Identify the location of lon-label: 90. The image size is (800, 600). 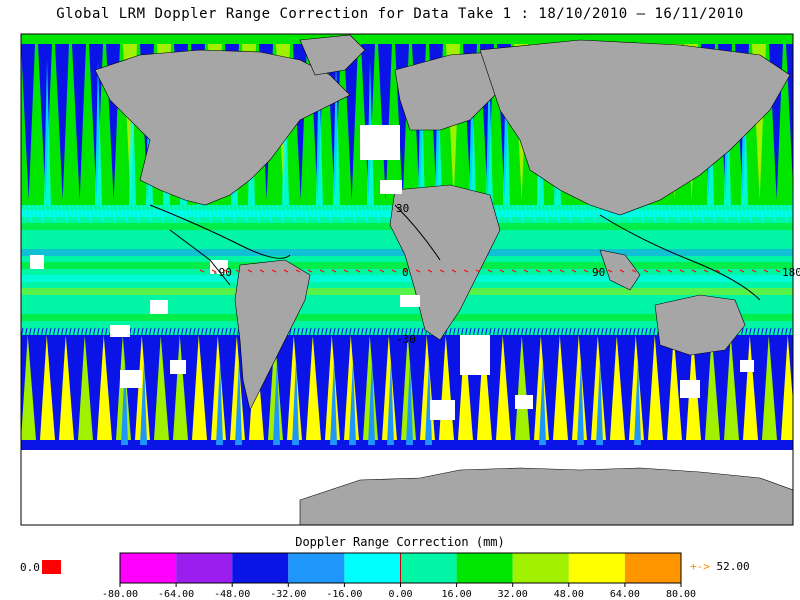
(598, 272).